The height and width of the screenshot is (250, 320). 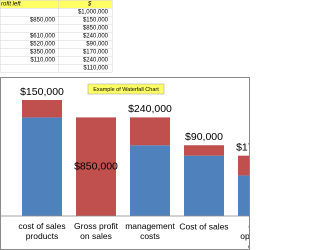 What do you see at coordinates (96, 231) in the screenshot?
I see `x-tick-label: Gross profit on sales` at bounding box center [96, 231].